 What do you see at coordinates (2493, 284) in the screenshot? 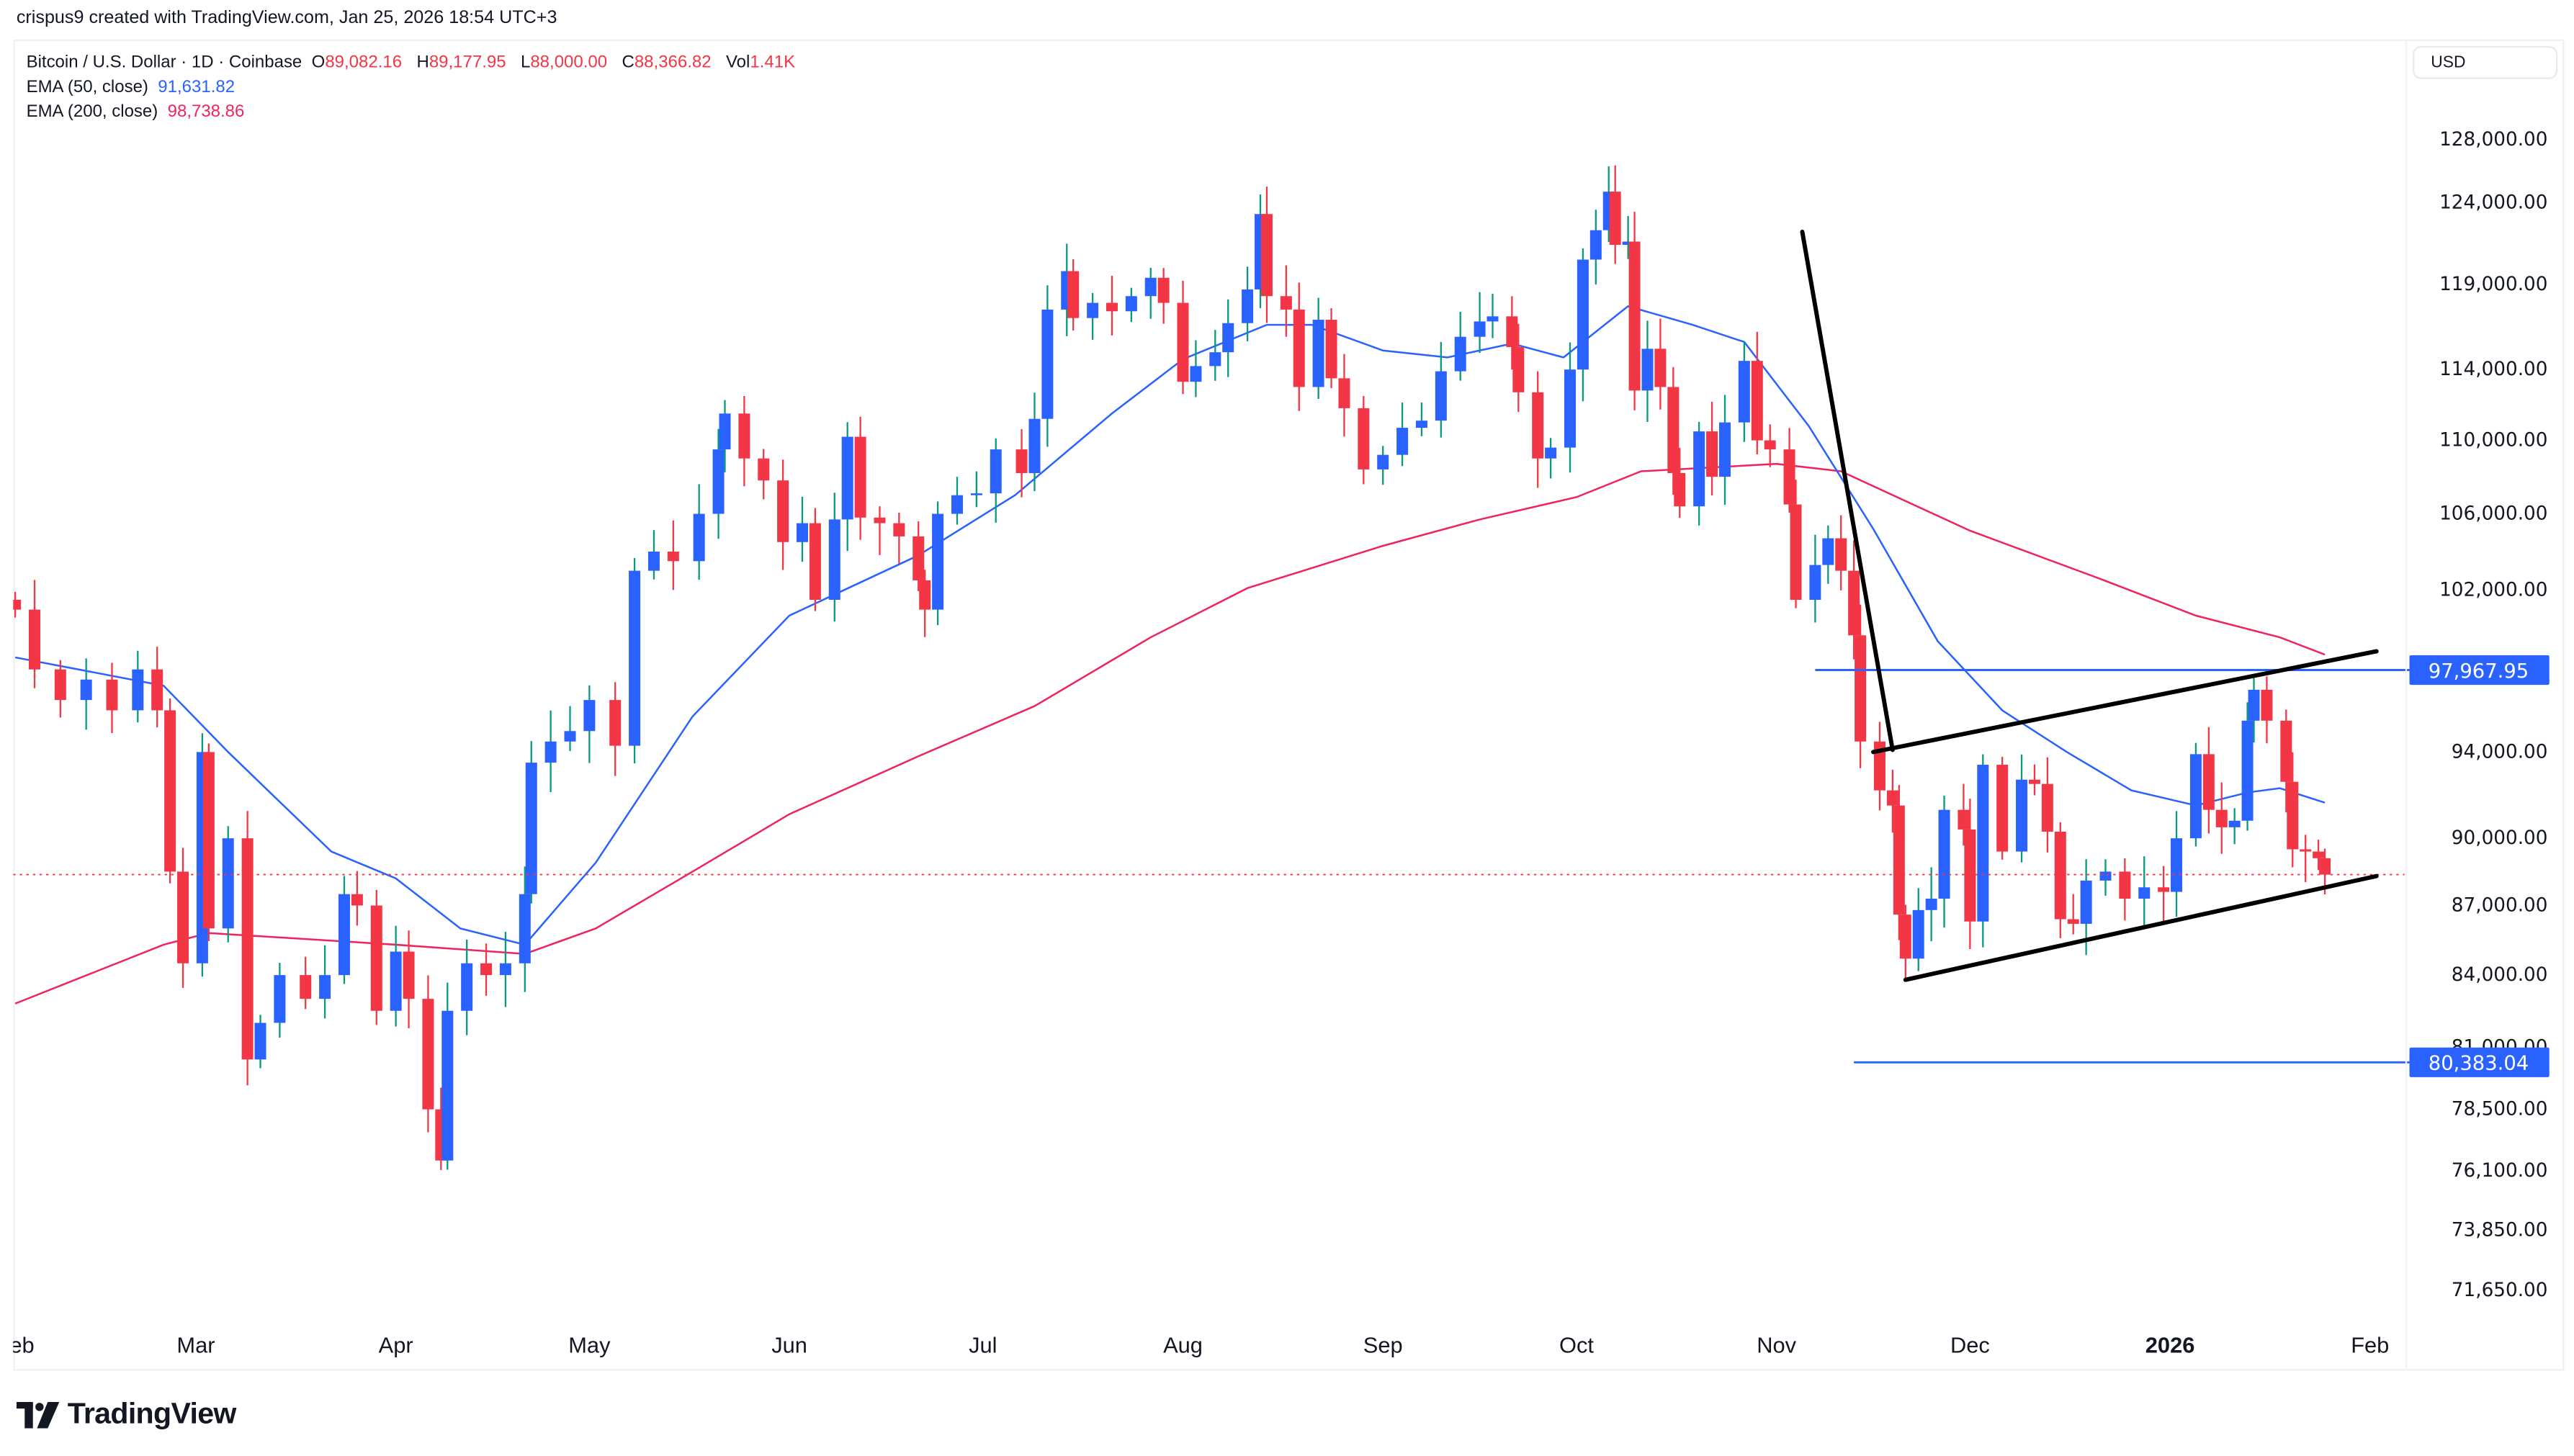
I see `price-tick-label: 119,000.00` at bounding box center [2493, 284].